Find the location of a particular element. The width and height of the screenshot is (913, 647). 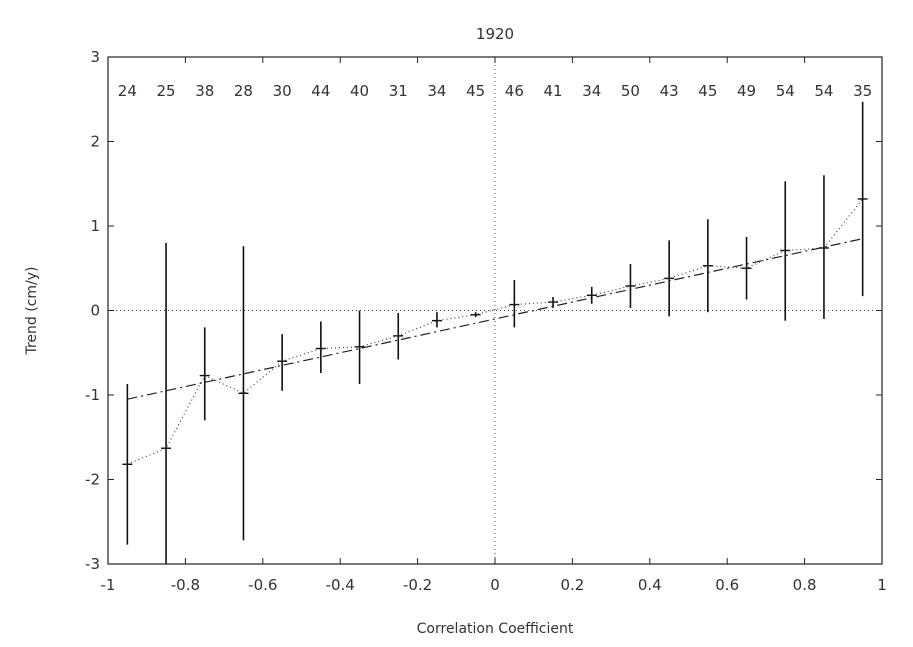

sample-count-label: 49 is located at coordinates (746, 91).